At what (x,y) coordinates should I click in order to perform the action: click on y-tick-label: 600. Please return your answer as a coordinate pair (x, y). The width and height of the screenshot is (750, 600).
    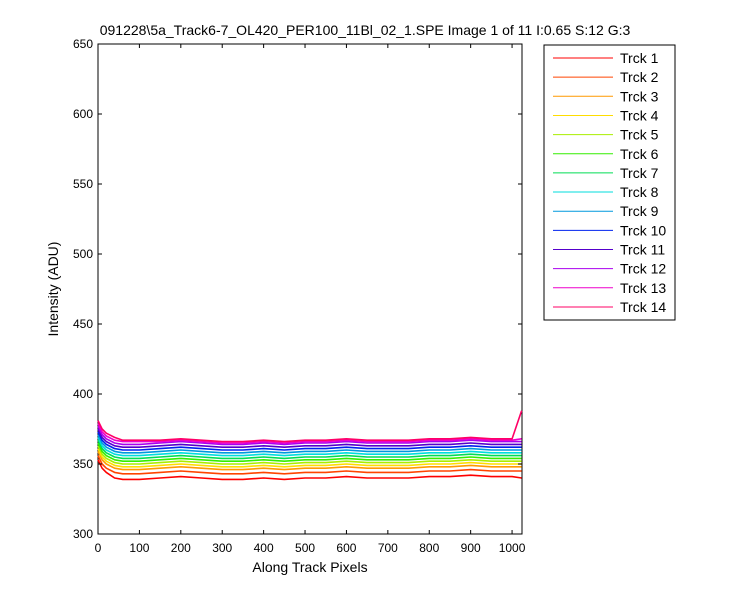
    Looking at the image, I should click on (83, 114).